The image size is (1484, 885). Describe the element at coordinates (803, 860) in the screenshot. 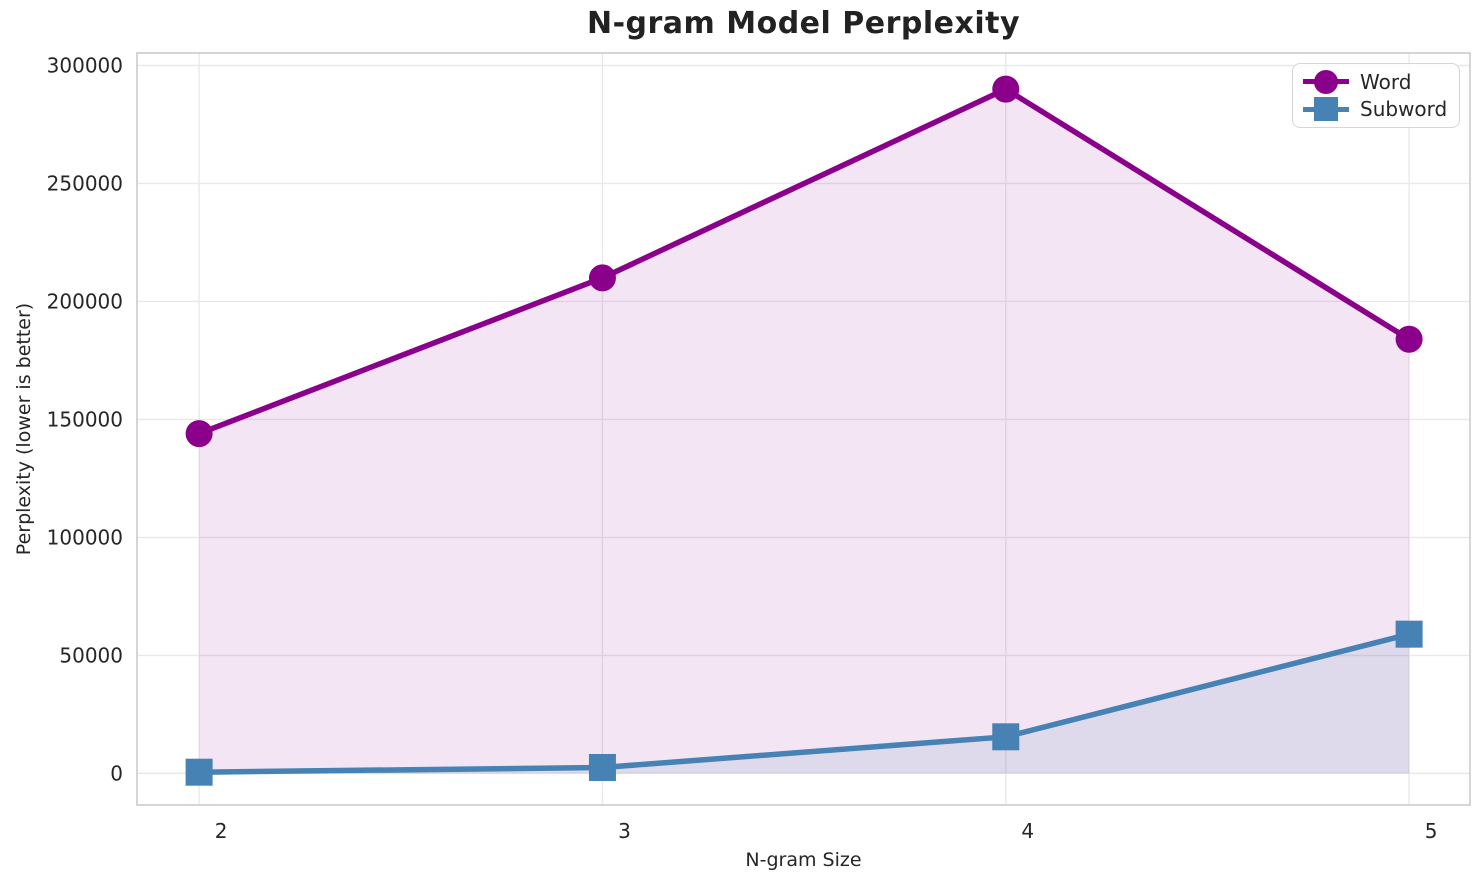

I see `x-axis-label: N-gram Size` at that location.